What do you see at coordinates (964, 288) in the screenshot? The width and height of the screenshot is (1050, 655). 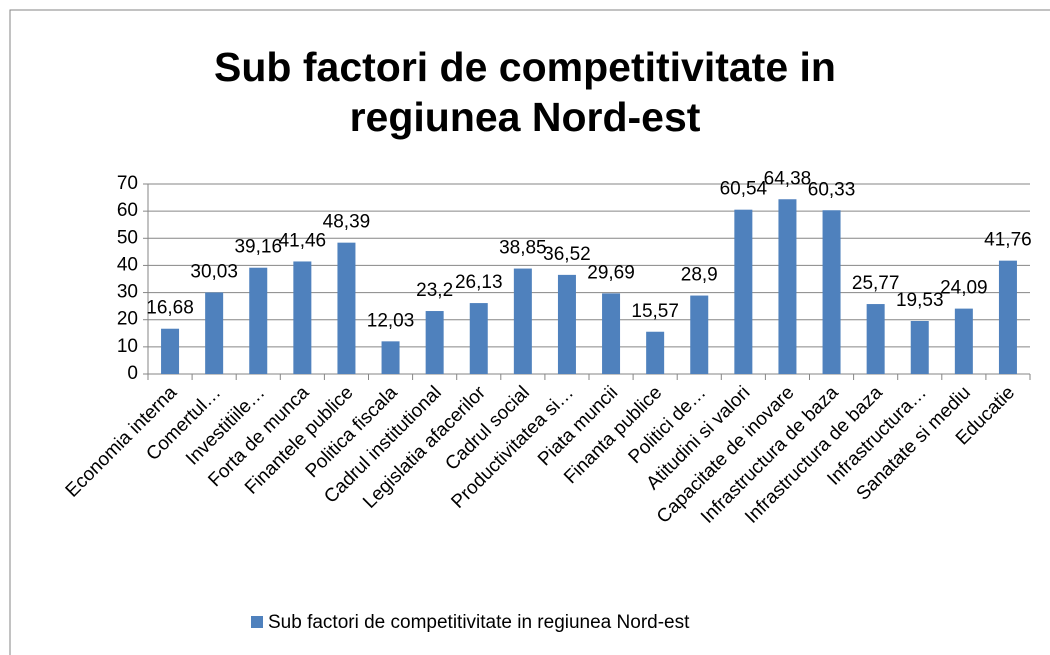 I see `value-label: 24,09` at bounding box center [964, 288].